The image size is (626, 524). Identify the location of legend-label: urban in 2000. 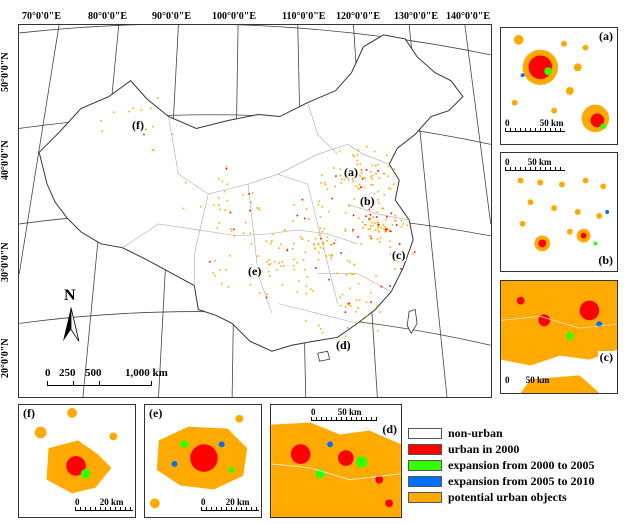
(484, 448).